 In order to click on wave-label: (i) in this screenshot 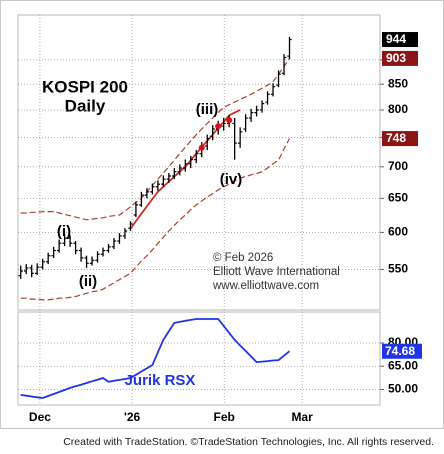, I will do `click(64, 231)`.